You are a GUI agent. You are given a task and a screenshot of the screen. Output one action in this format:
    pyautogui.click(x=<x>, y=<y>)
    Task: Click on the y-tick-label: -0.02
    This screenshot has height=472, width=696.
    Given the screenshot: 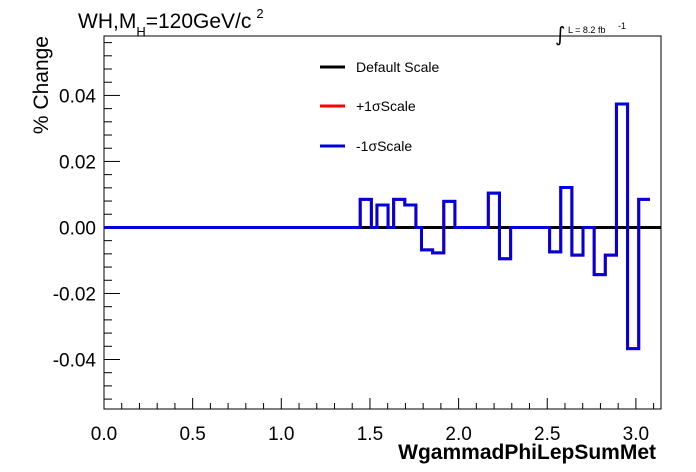 What is the action you would take?
    pyautogui.click(x=74, y=294)
    